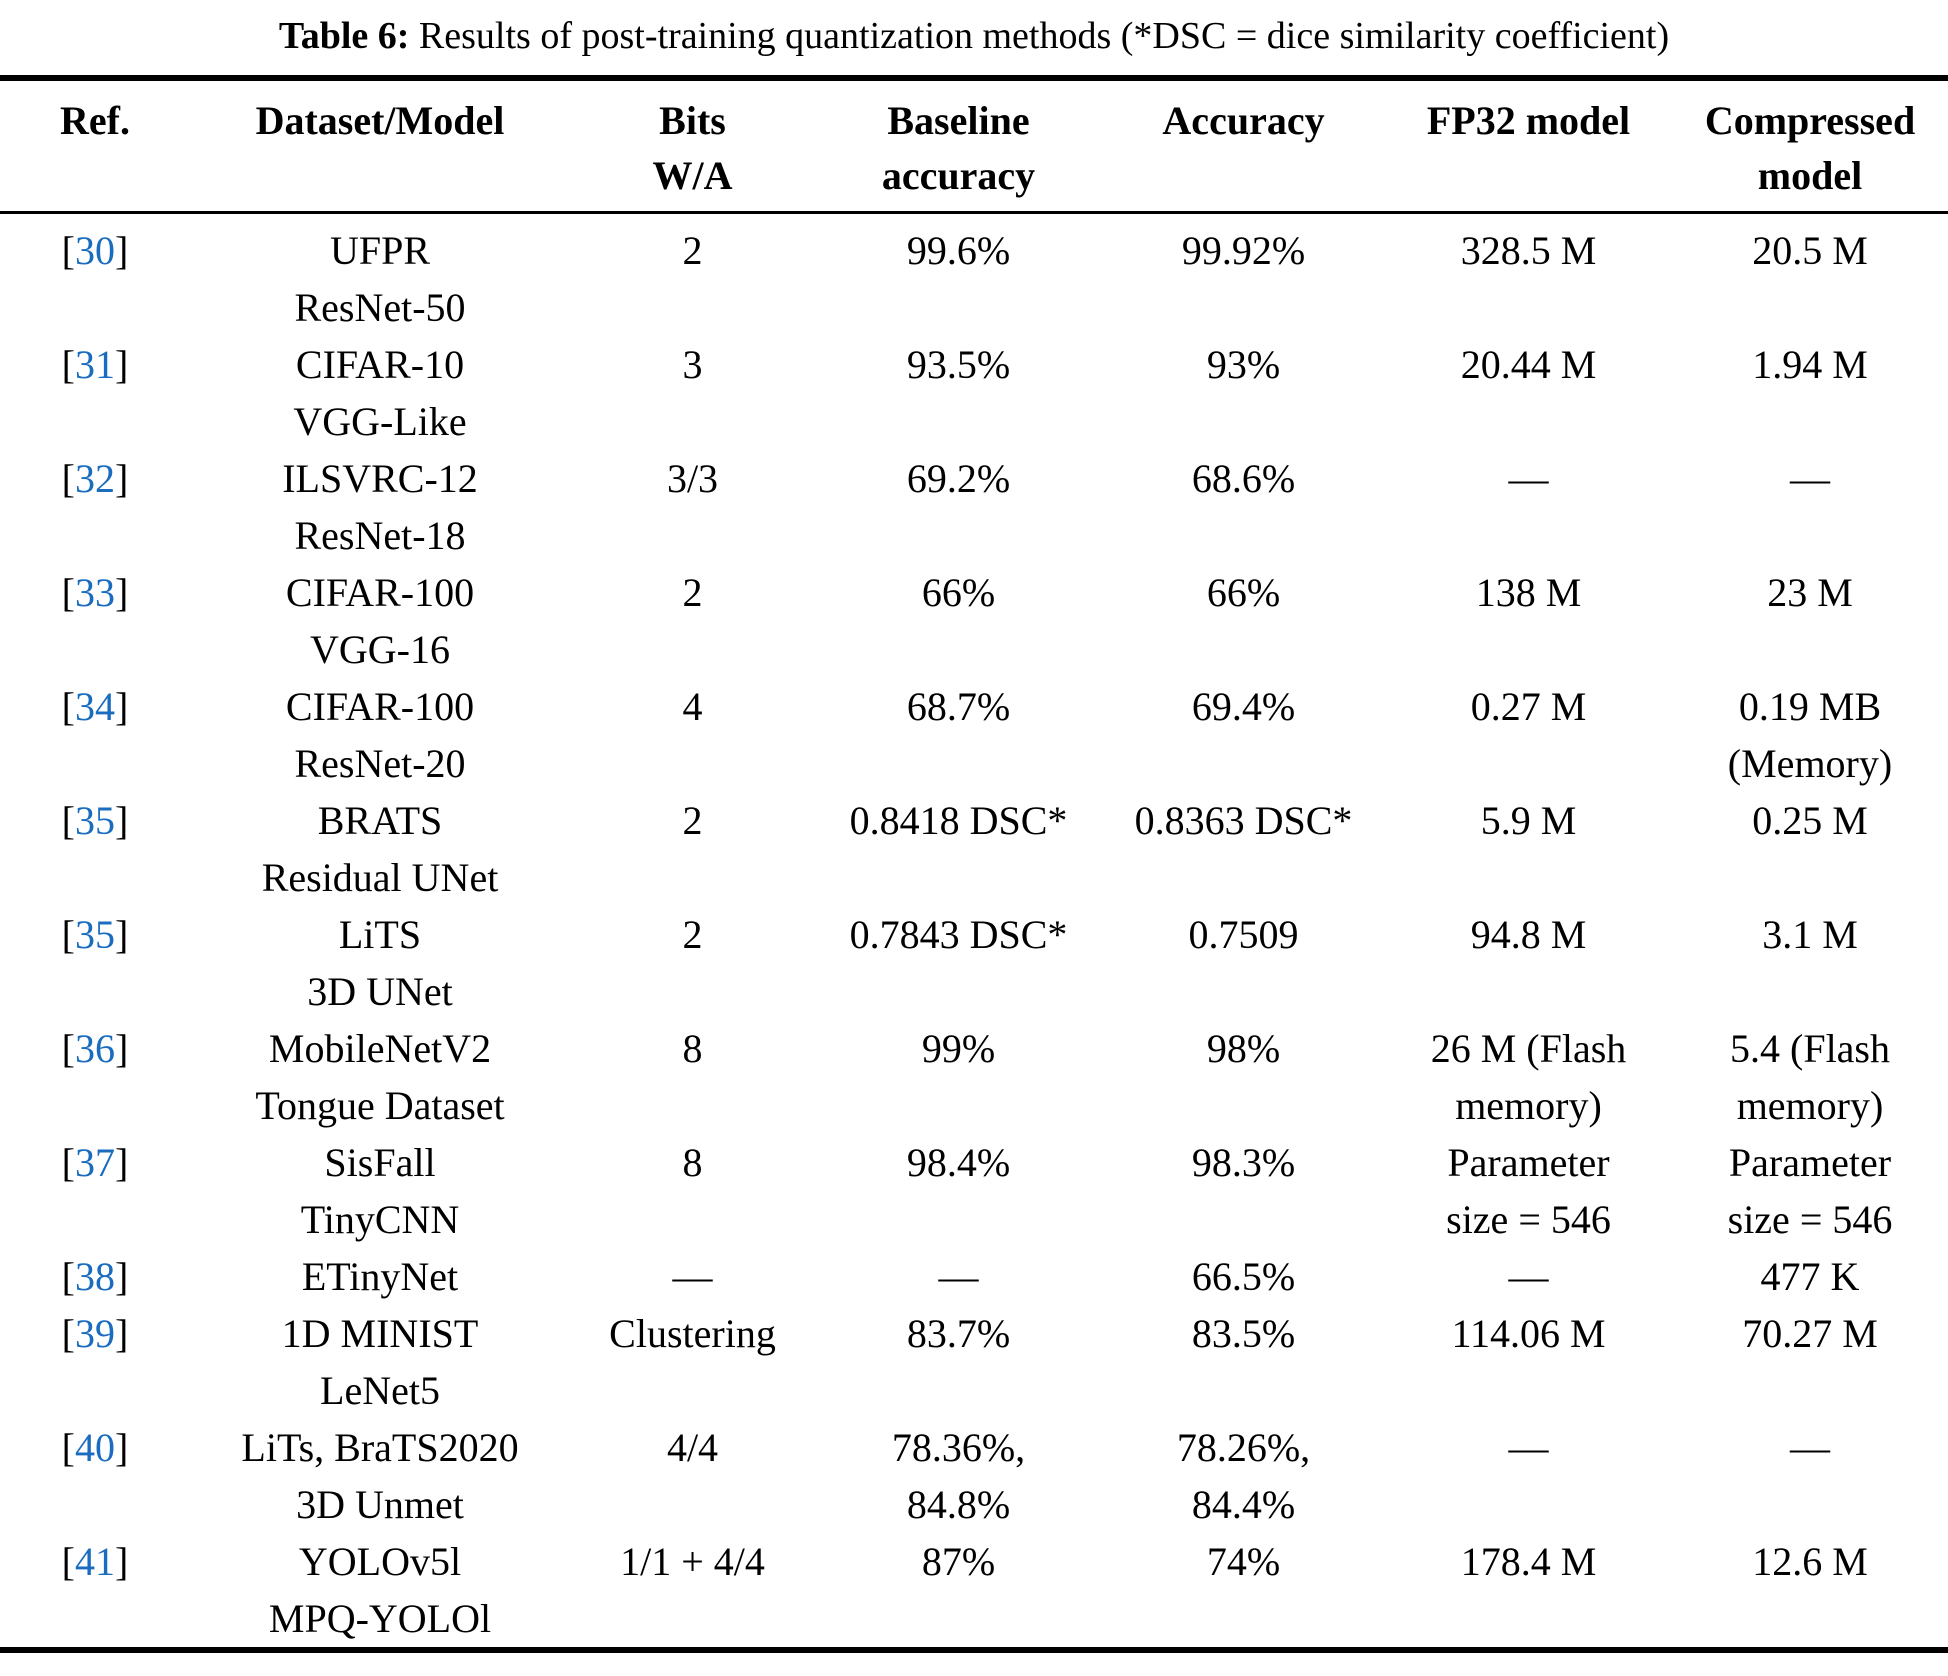  Describe the element at coordinates (1243, 592) in the screenshot. I see `cell-line: 66%` at that location.